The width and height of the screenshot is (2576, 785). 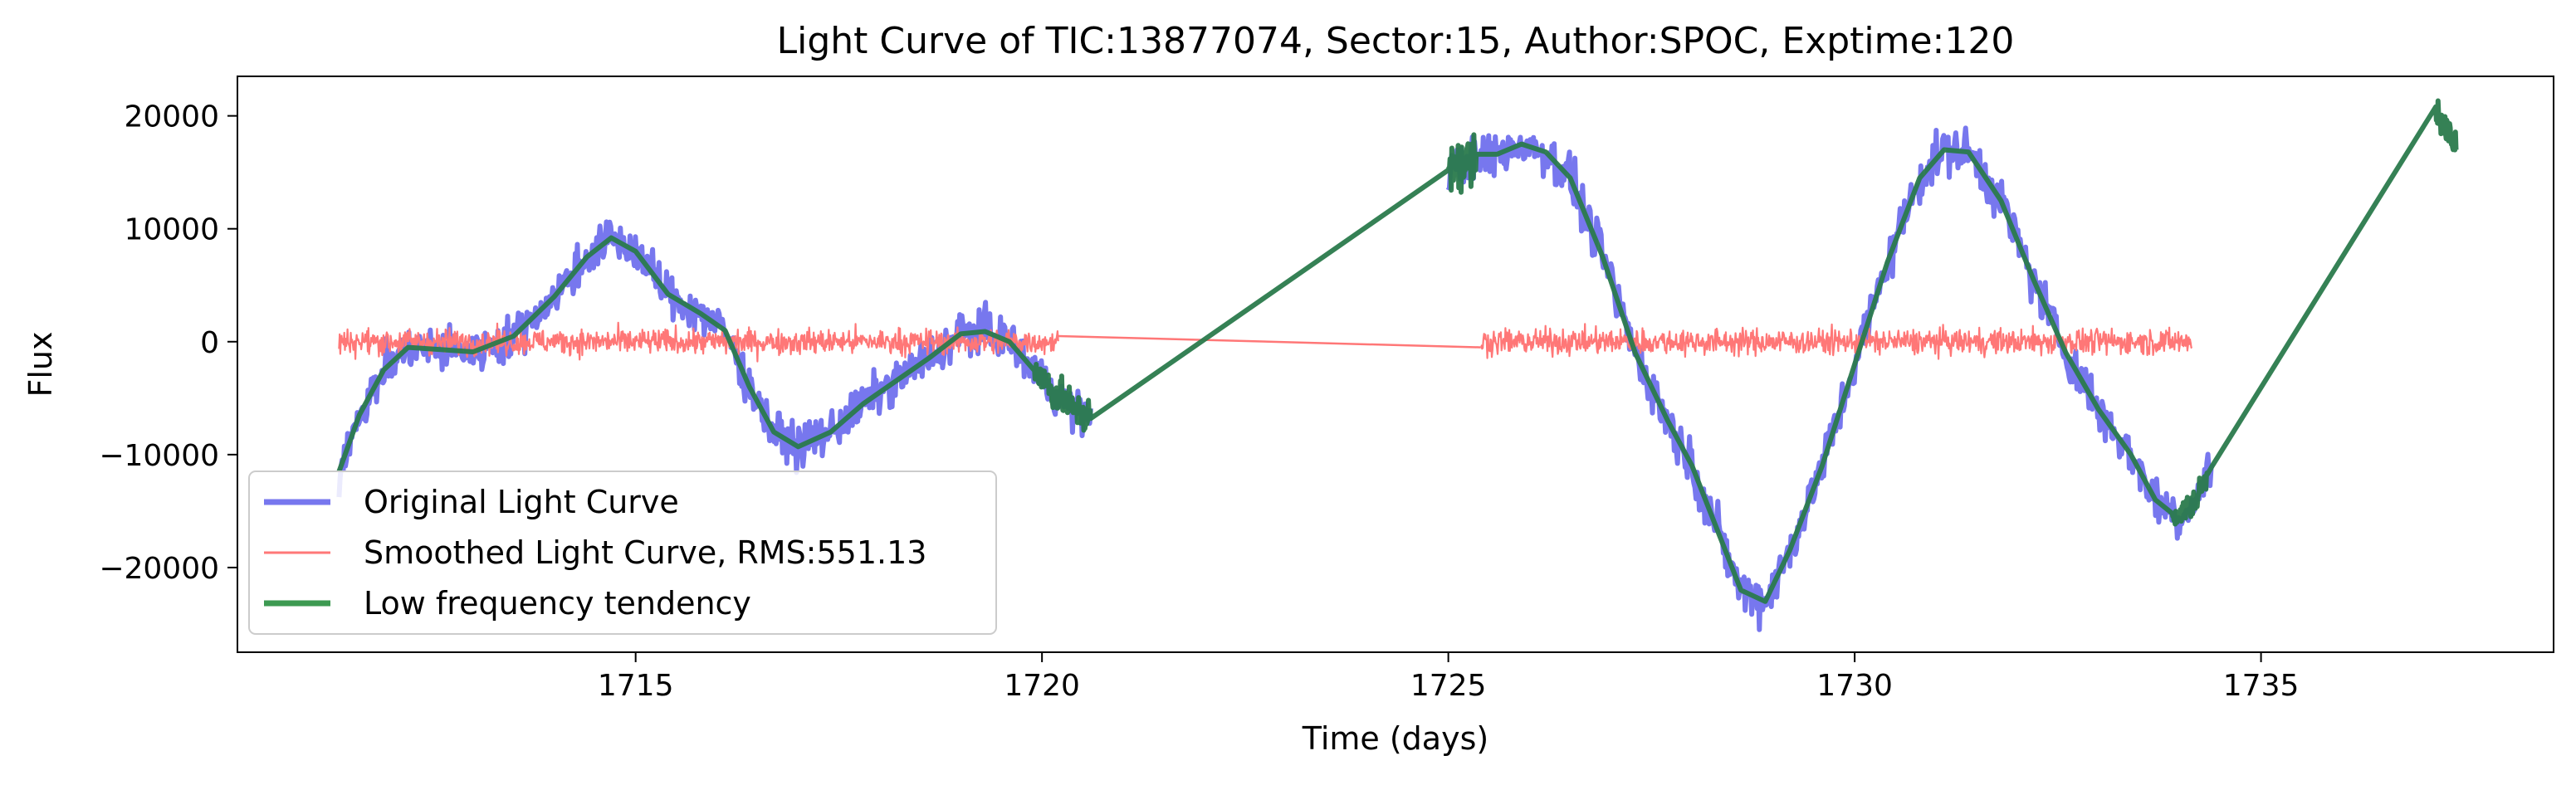 I want to click on x-axis: 1715 1720 1725 1730 1735, so click(x=1449, y=677).